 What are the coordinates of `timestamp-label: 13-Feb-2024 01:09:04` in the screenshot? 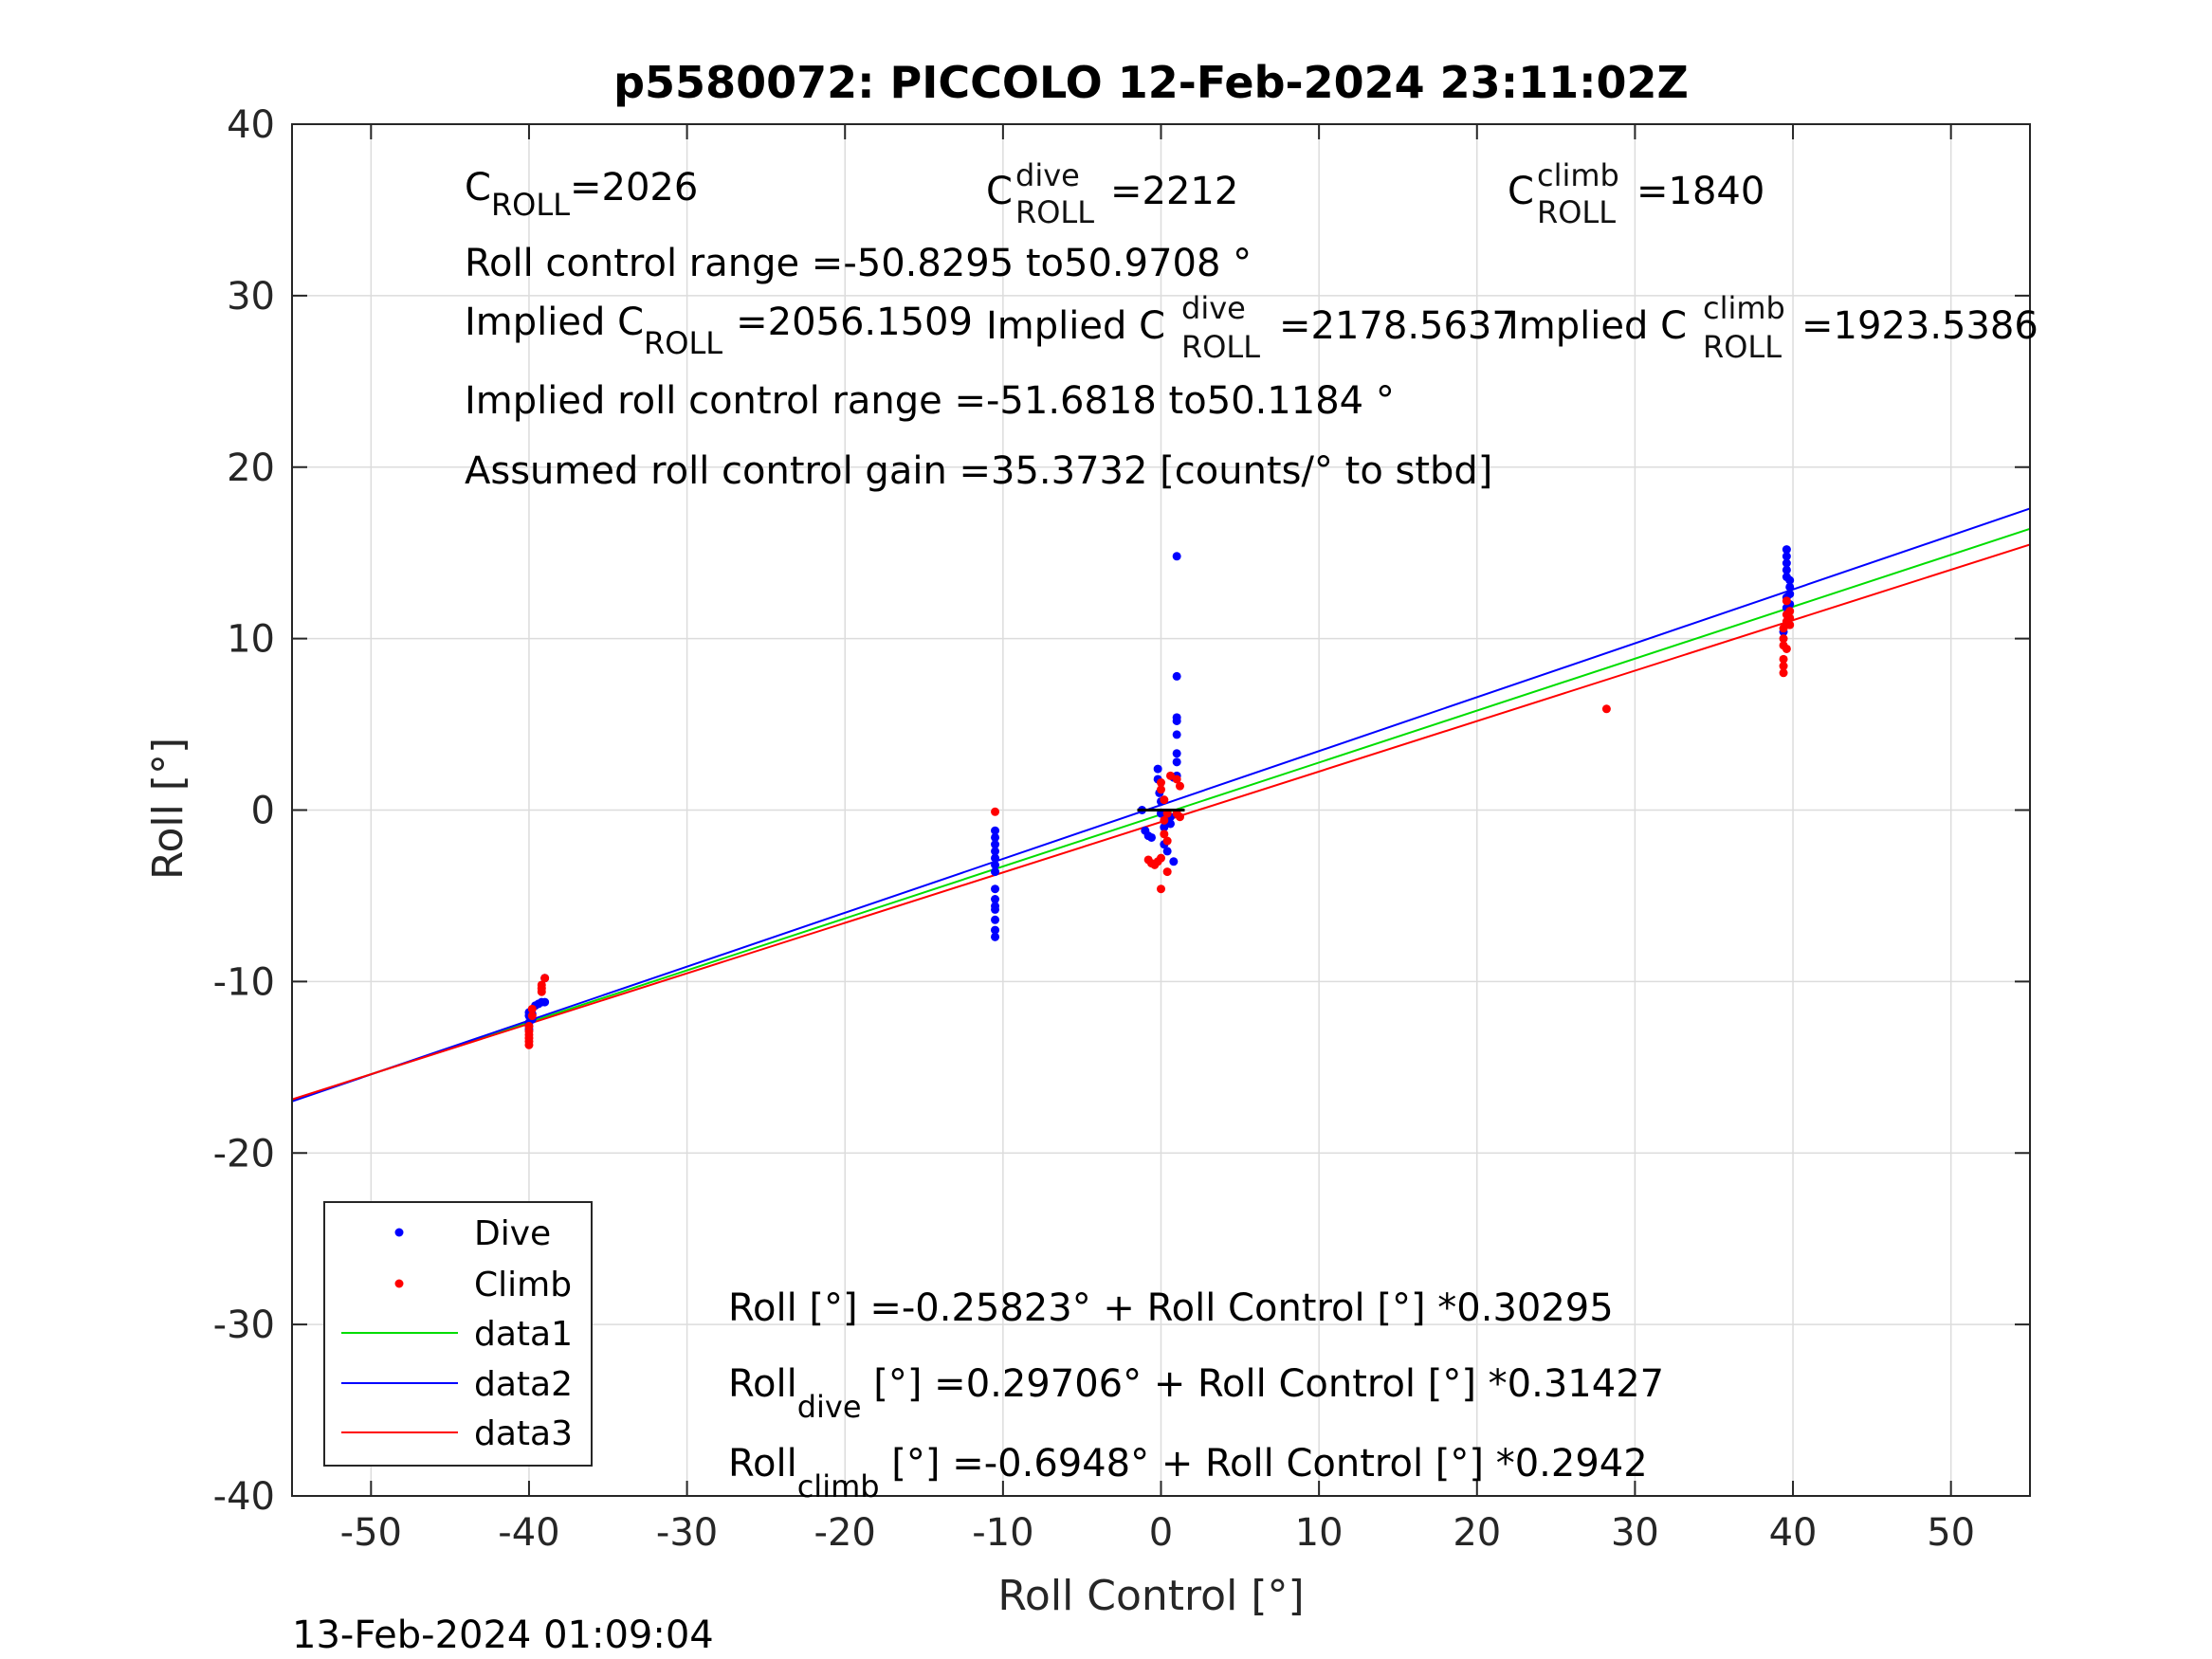 It's located at (503, 1635).